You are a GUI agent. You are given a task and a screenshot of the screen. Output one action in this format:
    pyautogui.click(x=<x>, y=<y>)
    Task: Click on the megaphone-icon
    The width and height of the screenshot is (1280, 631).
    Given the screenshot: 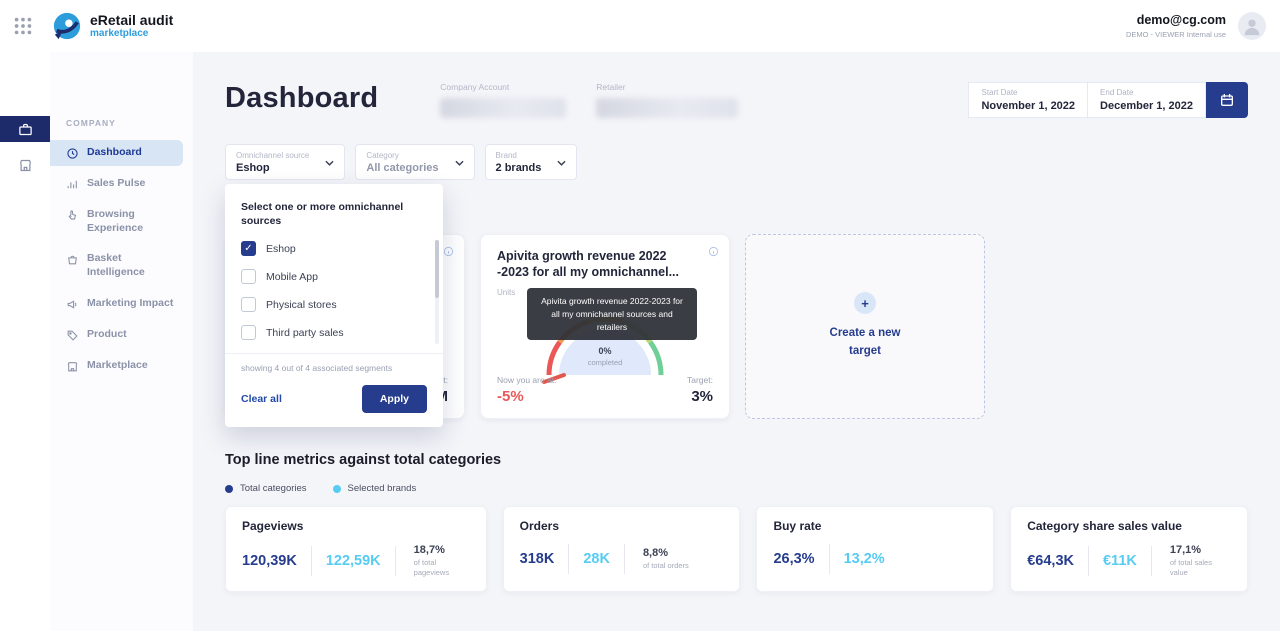 What is the action you would take?
    pyautogui.click(x=72, y=304)
    